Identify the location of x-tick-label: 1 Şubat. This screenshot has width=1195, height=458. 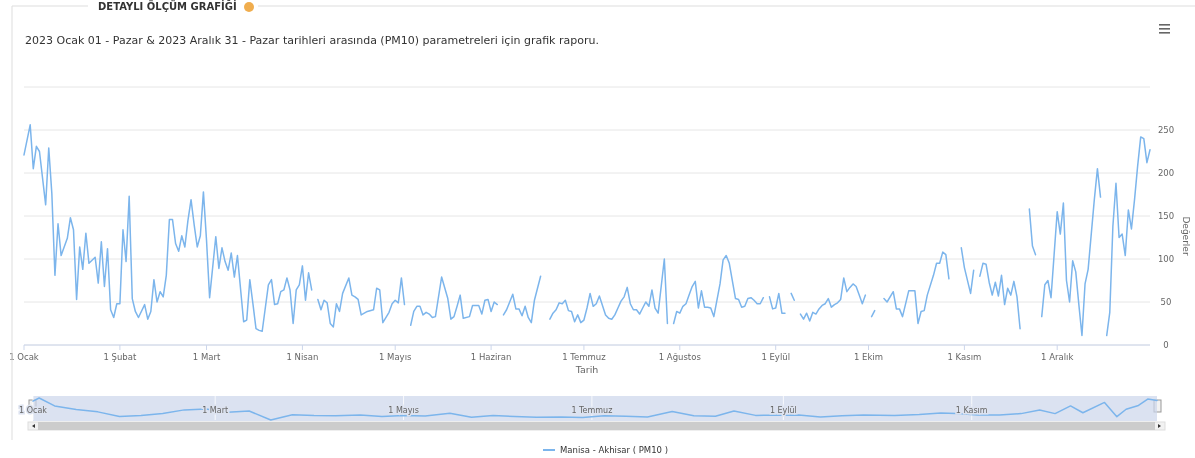
(120, 357).